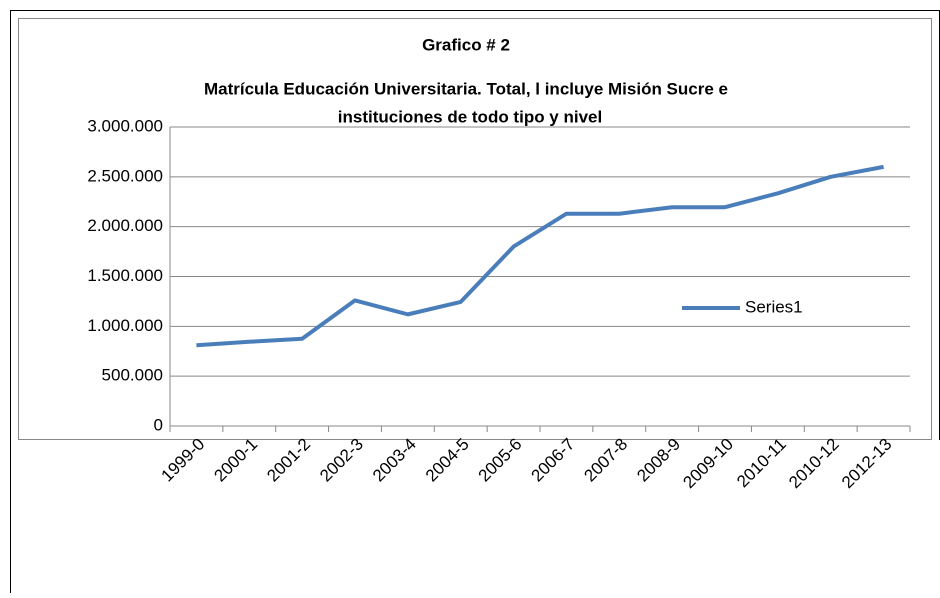 The image size is (940, 598). I want to click on y-tick-label: 1.500.000, so click(125, 275).